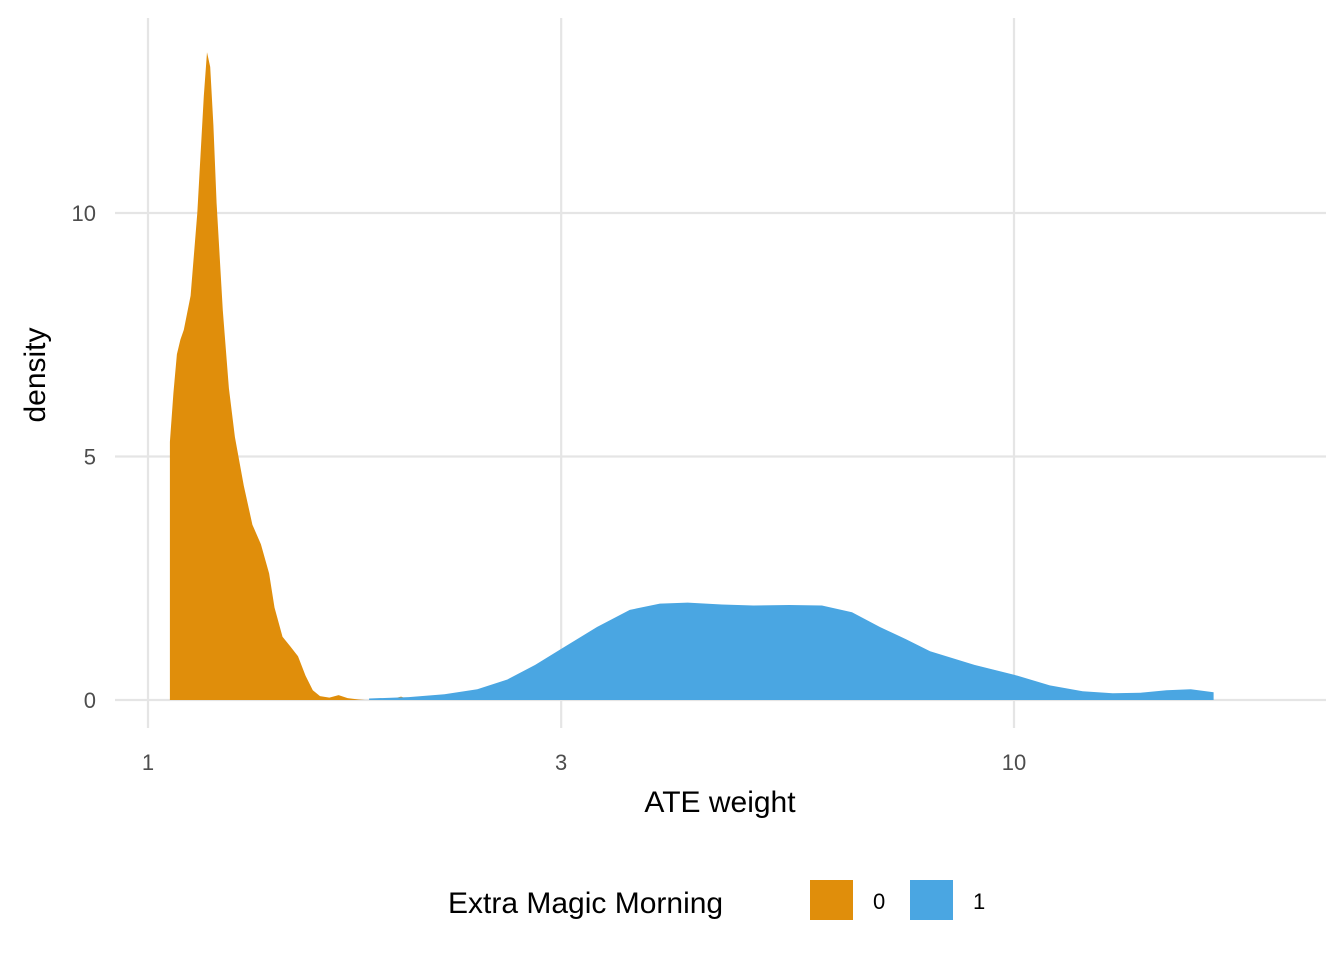 Image resolution: width=1344 pixels, height=960 pixels. Describe the element at coordinates (90, 700) in the screenshot. I see `y-tick-label: 0` at that location.